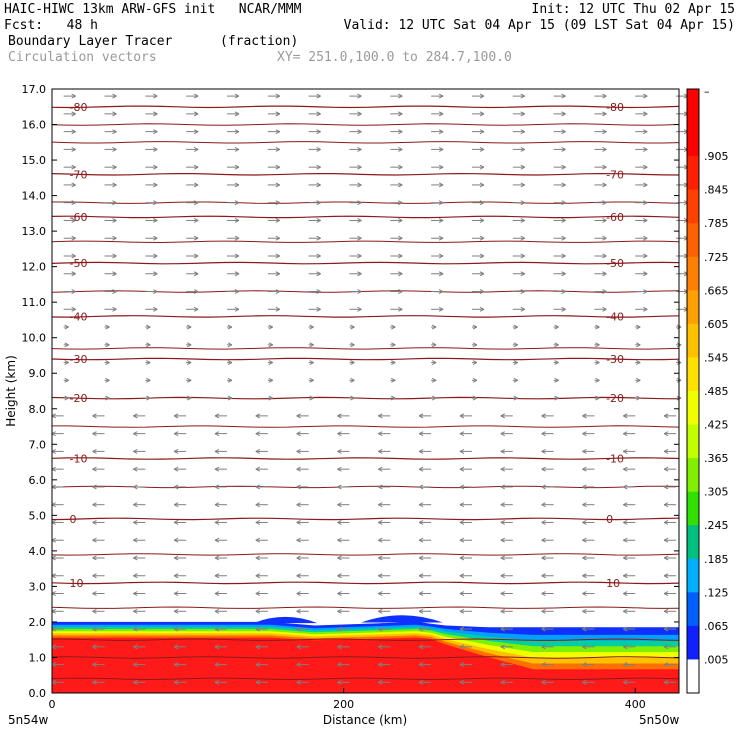  What do you see at coordinates (34, 160) in the screenshot?
I see `y-tick-label: 15.0` at bounding box center [34, 160].